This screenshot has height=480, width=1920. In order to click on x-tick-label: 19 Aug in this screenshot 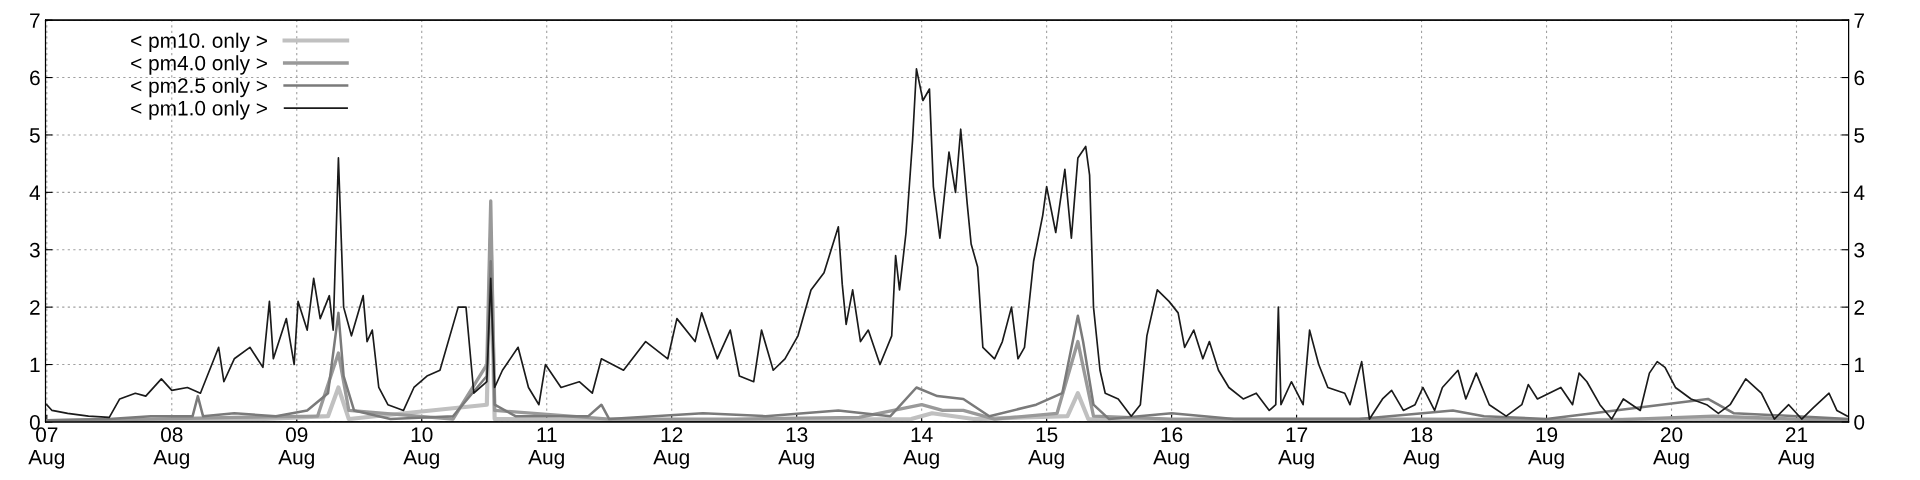, I will do `click(1546, 448)`.